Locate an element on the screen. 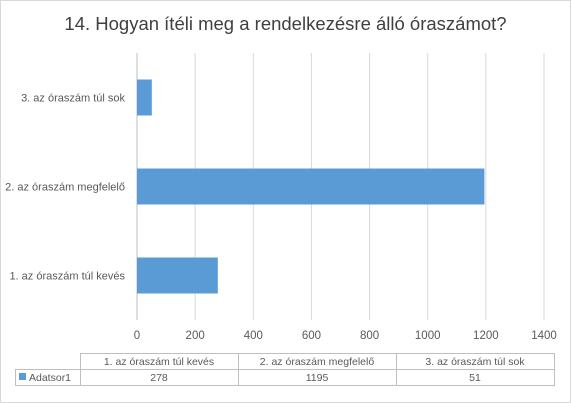 The width and height of the screenshot is (571, 403). table-row: Adatsor1 278 1195 51 is located at coordinates (285, 377).